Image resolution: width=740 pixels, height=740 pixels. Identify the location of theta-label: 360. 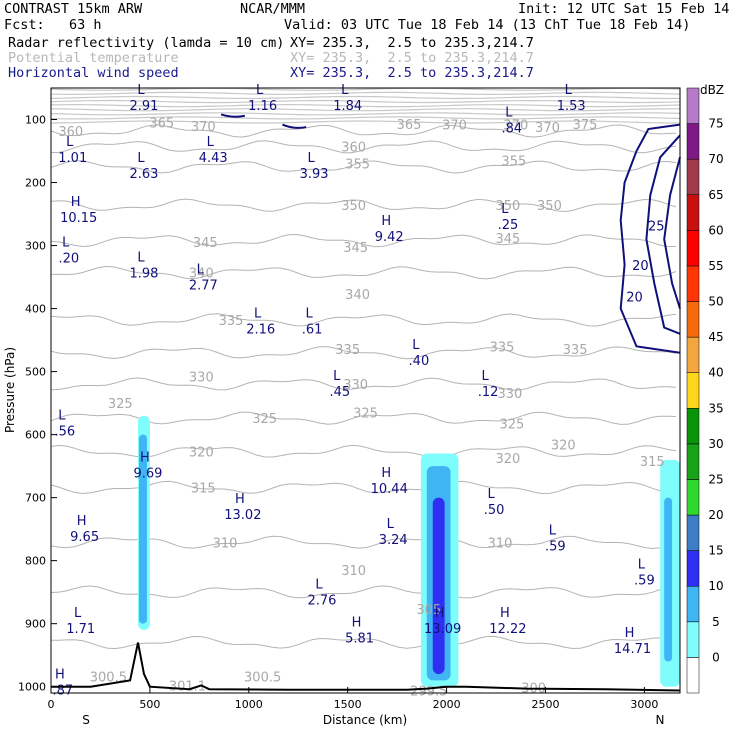
(70, 132).